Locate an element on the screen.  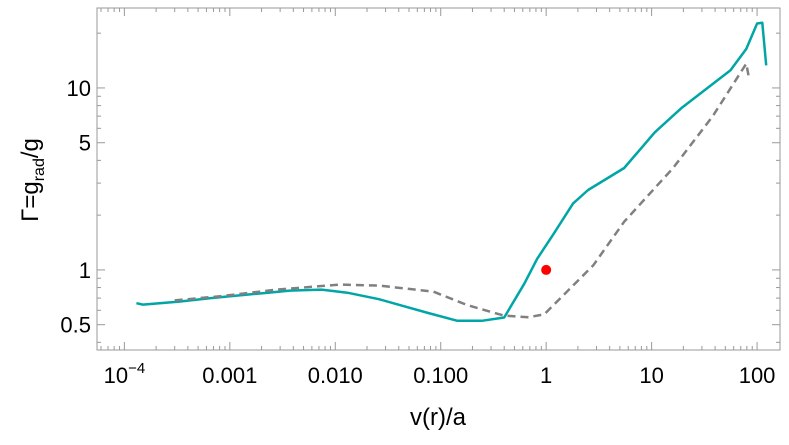
y-tick-labels: 0.5 1 5 10 is located at coordinates (75, 207).